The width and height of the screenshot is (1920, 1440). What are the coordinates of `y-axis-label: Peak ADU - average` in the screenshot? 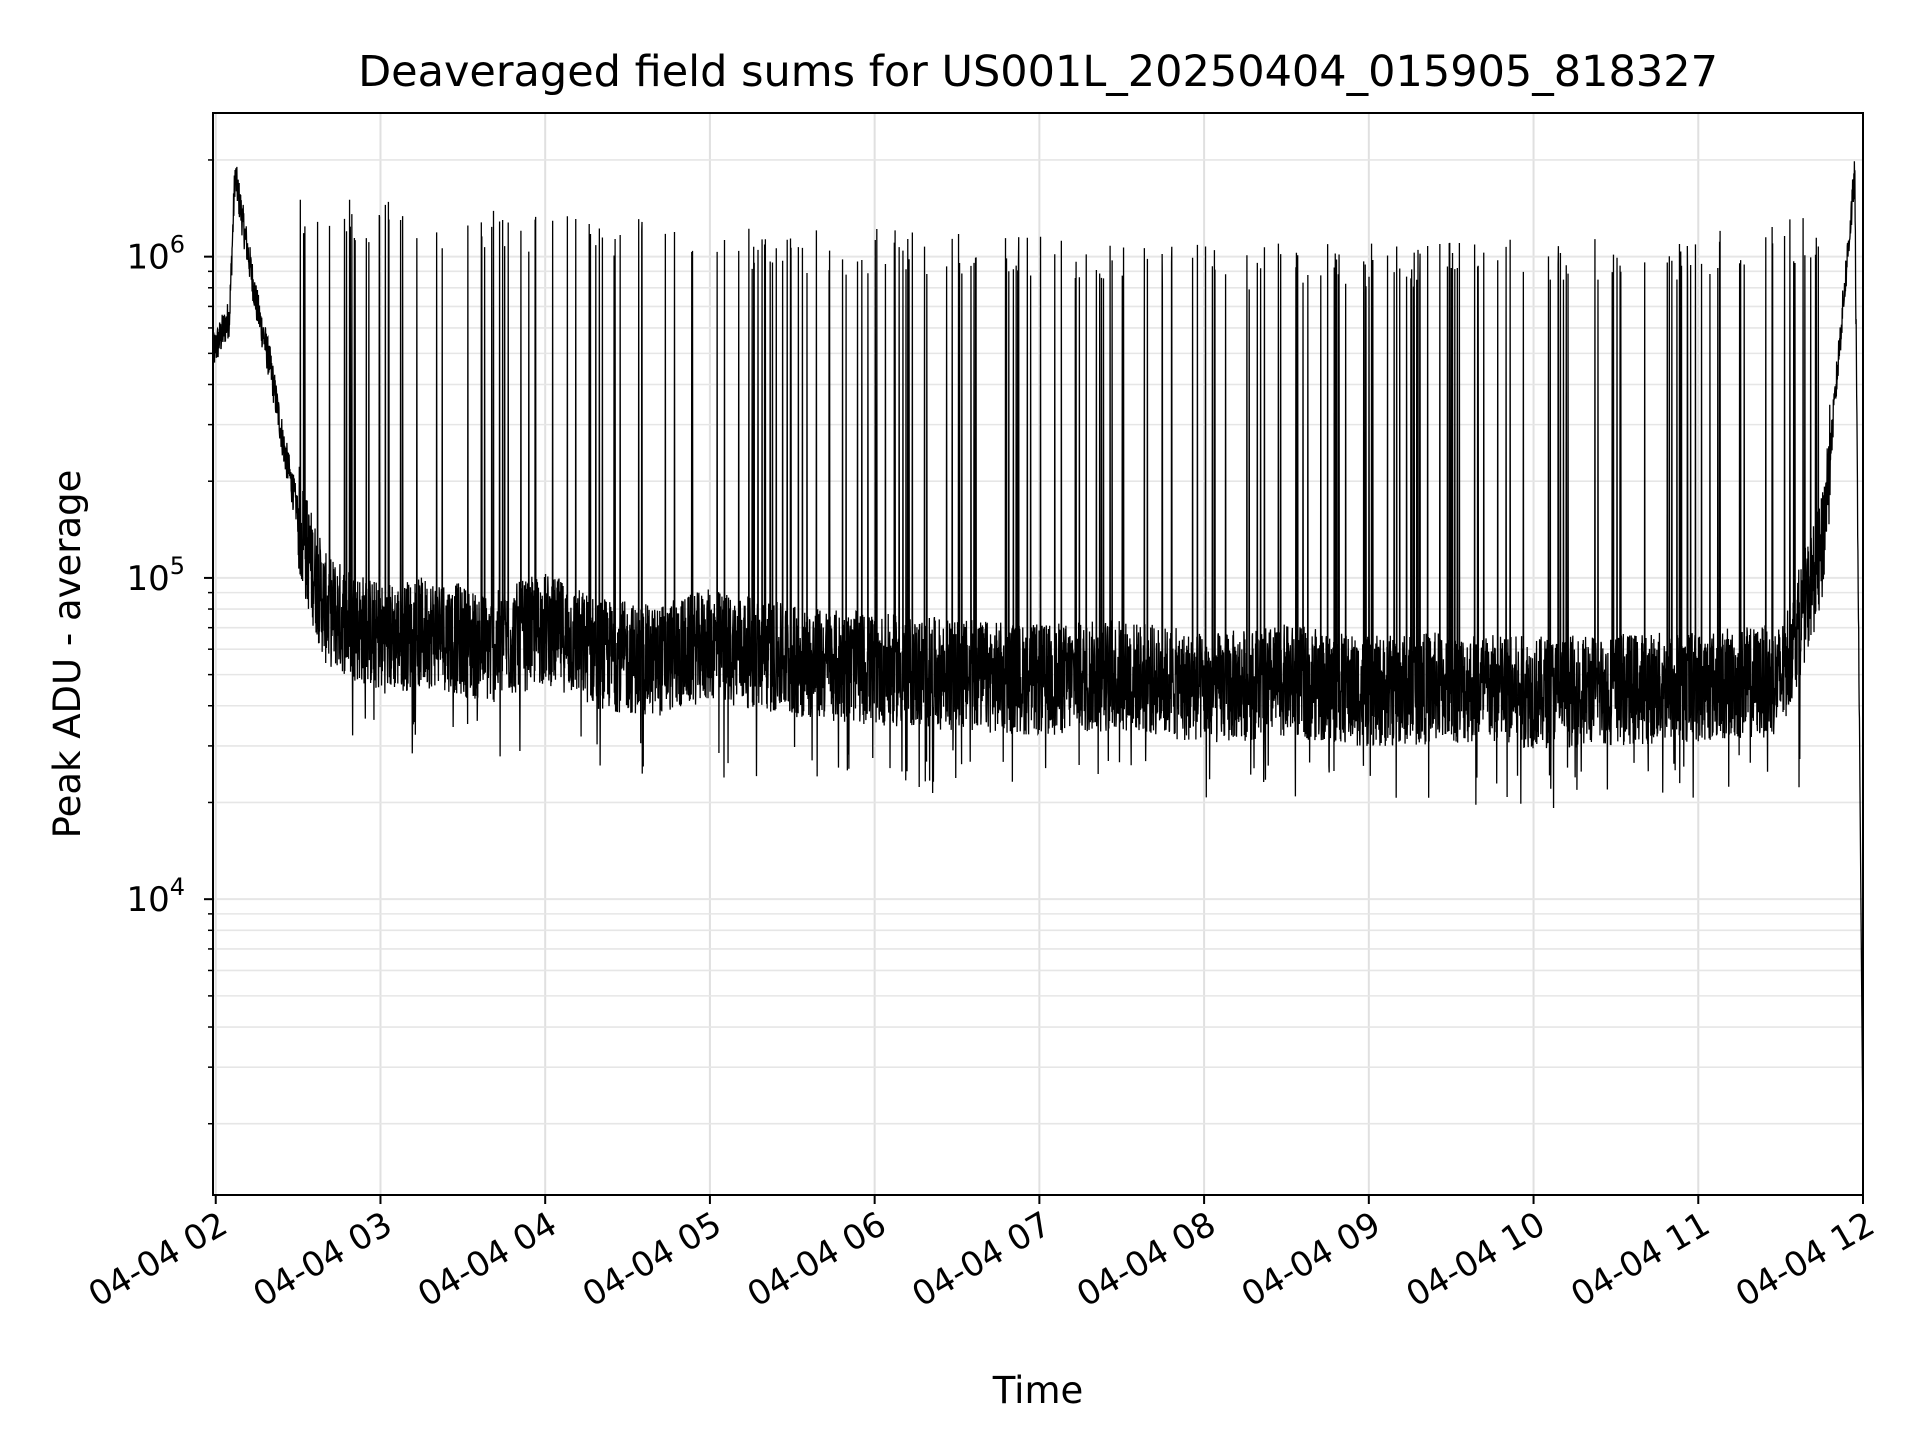 It's located at (67, 654).